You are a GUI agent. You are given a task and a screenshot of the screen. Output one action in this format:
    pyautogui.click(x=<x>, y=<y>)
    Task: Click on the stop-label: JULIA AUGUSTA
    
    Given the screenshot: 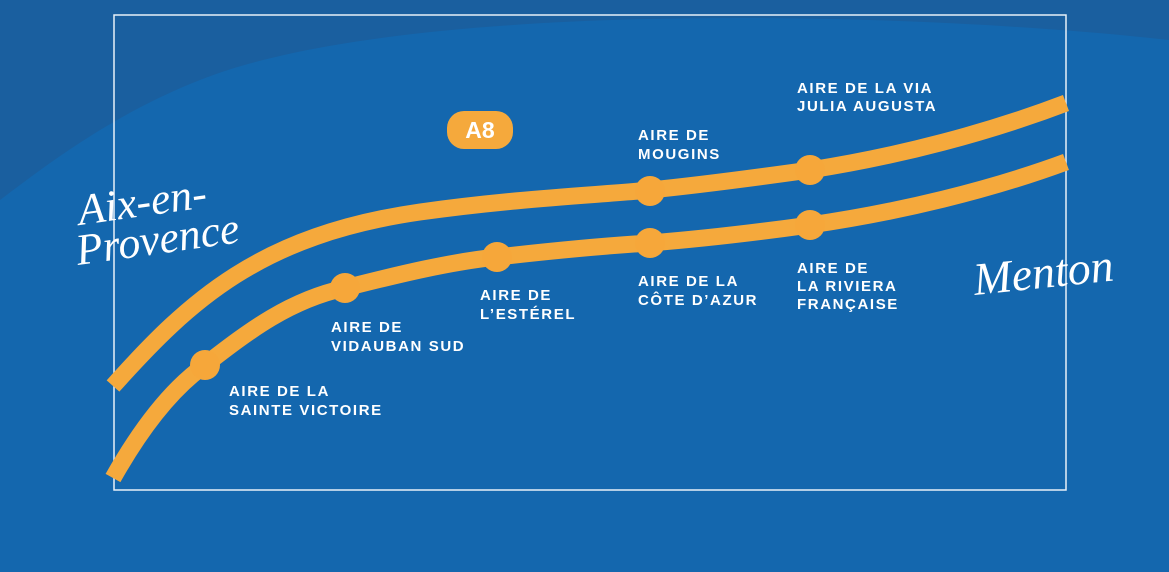 What is the action you would take?
    pyautogui.click(x=867, y=106)
    